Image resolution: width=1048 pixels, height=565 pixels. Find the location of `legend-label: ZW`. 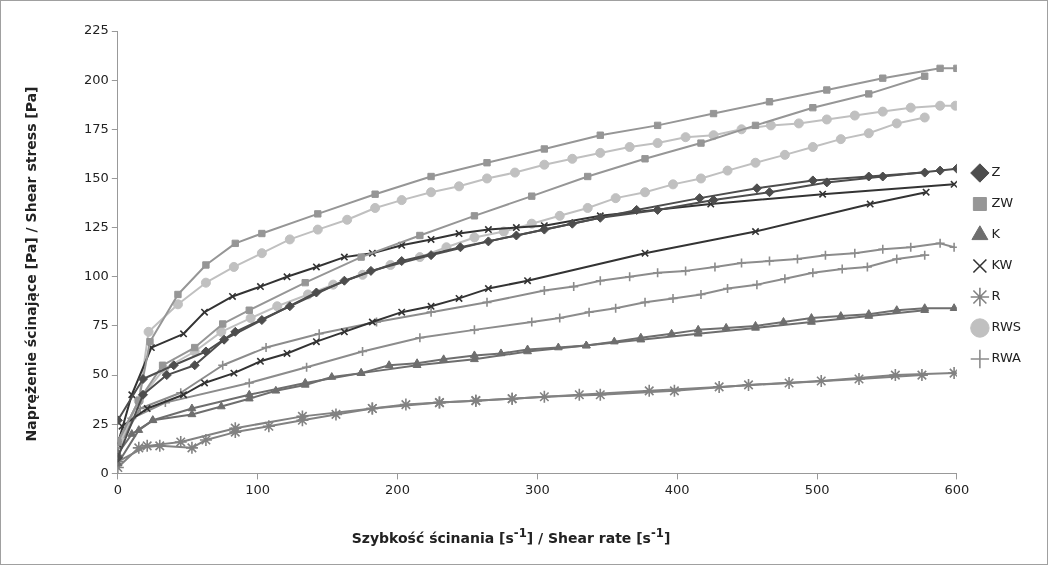

legend-label: ZW is located at coordinates (1002, 203).